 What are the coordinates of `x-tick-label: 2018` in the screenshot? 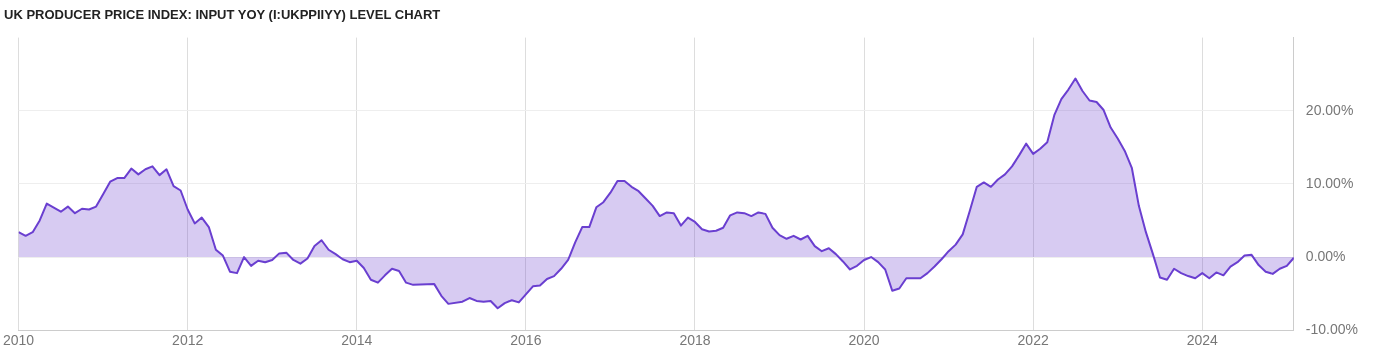 It's located at (695, 340).